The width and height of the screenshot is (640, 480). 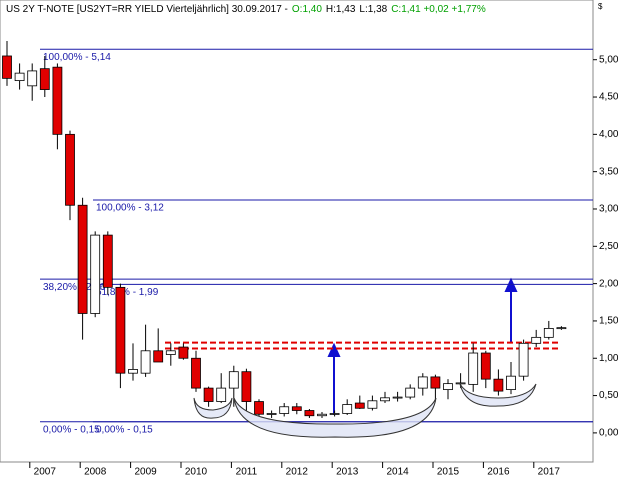 I want to click on level-label: 100,00% - 5,14, so click(x=77, y=57).